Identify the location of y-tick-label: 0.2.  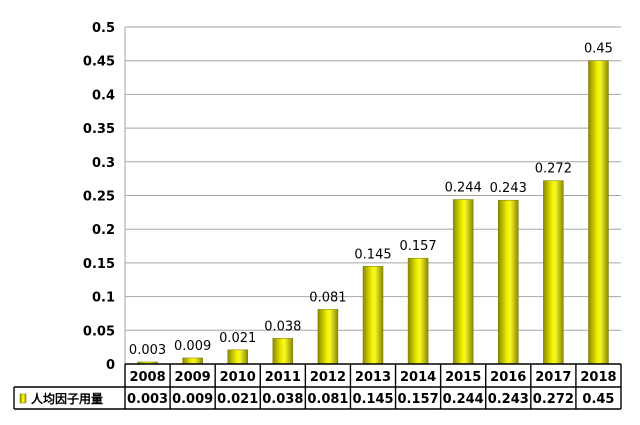
(103, 230).